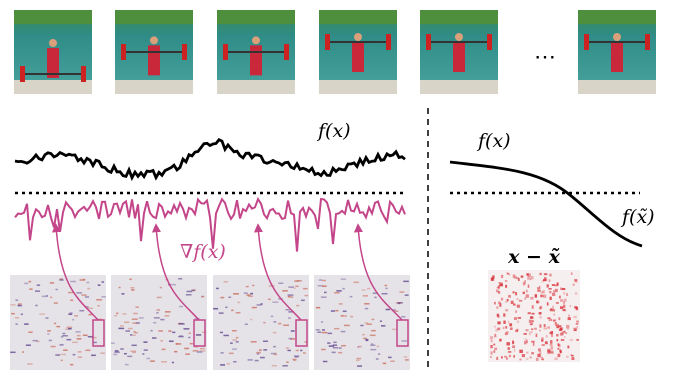 Image resolution: width=676 pixels, height=381 pixels. I want to click on plate, so click(83, 74).